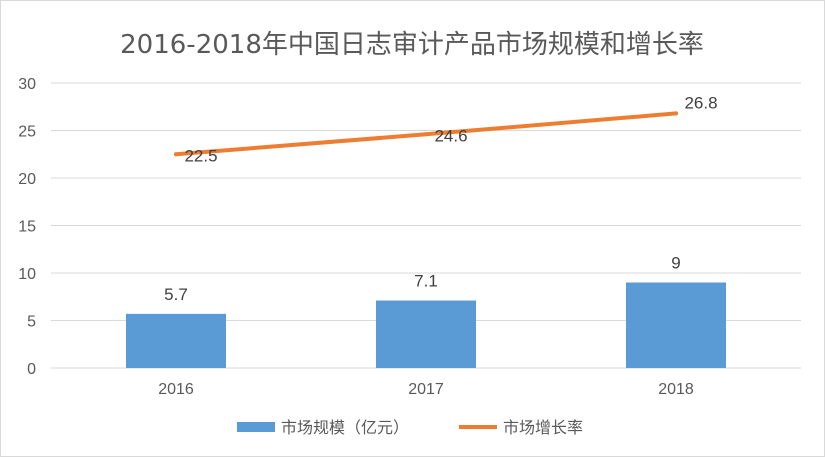 This screenshot has width=825, height=457. What do you see at coordinates (676, 389) in the screenshot?
I see `x-tick-label: 2018` at bounding box center [676, 389].